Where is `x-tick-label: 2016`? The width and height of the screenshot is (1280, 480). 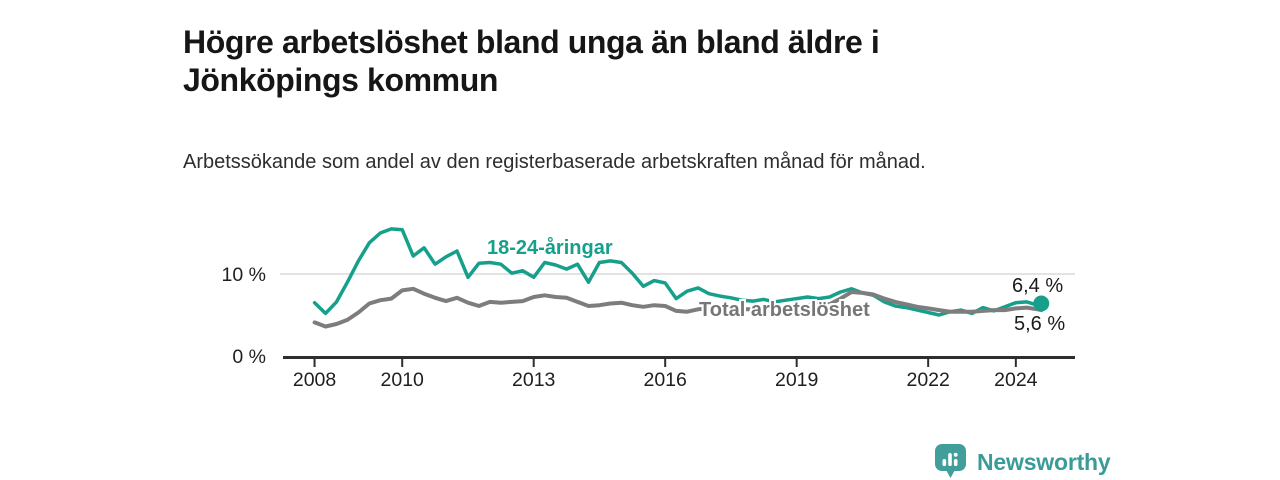 x-tick-label: 2016 is located at coordinates (664, 380).